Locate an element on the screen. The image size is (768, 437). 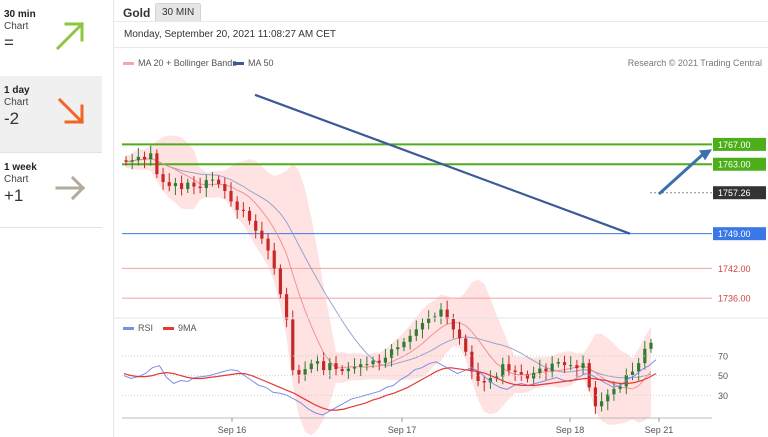
arrow-up-right-icon is located at coordinates (70, 36).